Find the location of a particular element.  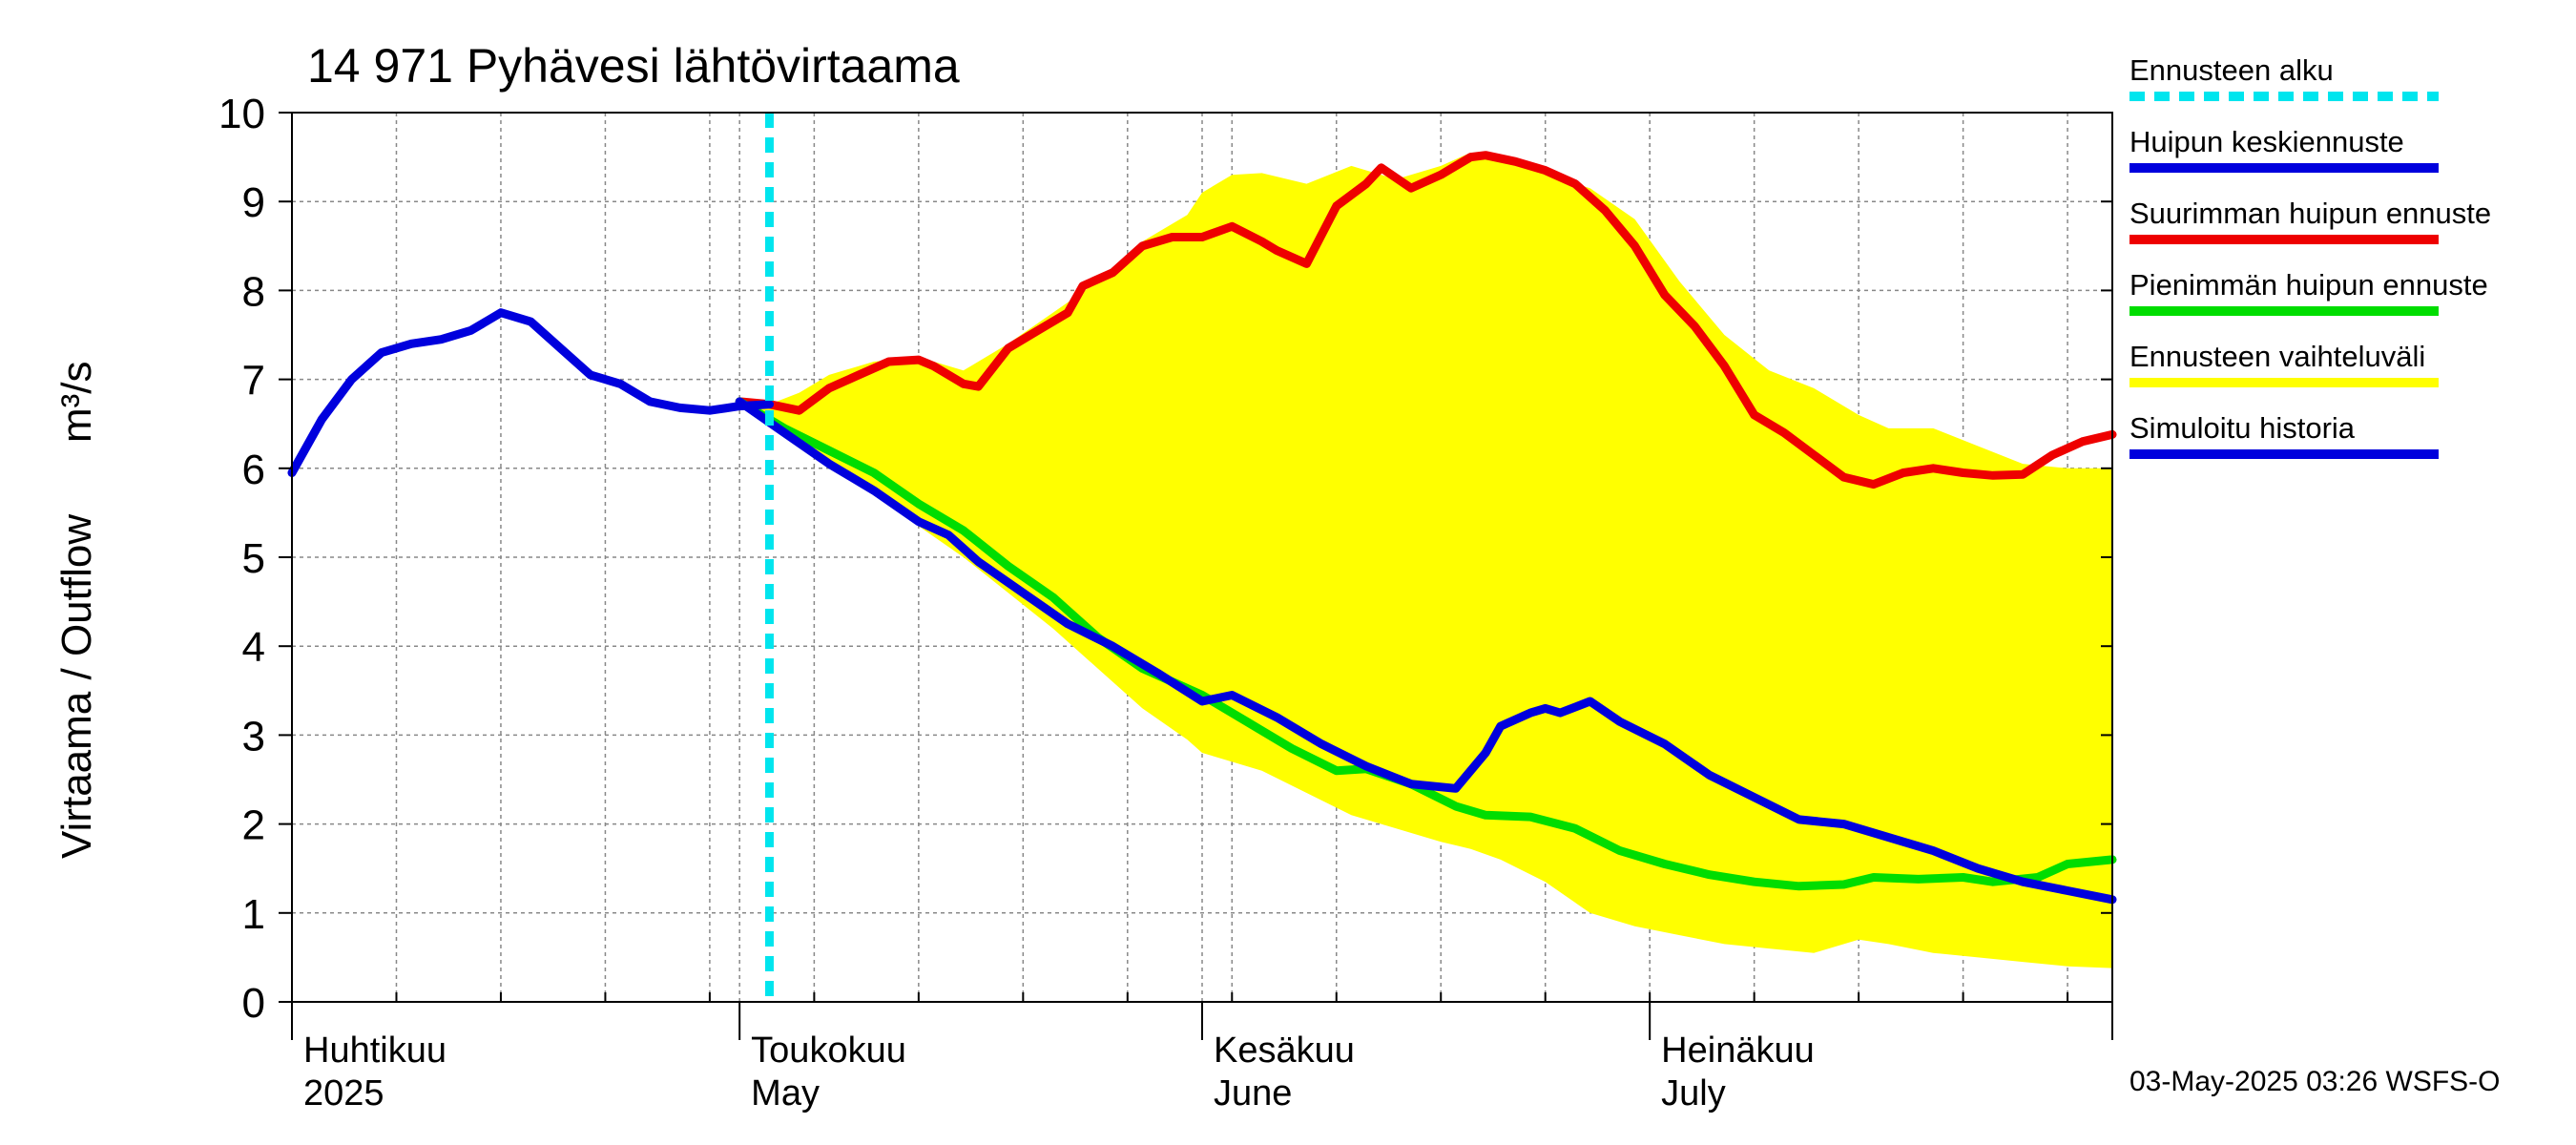

y-axis-label-text: Virtaama / Outflow is located at coordinates (76, 687).